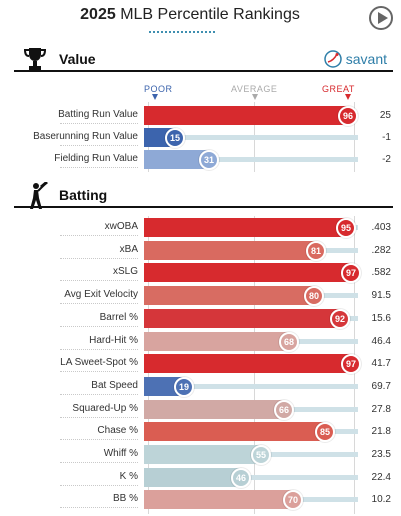 The image size is (401, 516). Describe the element at coordinates (209, 160) in the screenshot. I see `percentile-dot: 31` at that location.